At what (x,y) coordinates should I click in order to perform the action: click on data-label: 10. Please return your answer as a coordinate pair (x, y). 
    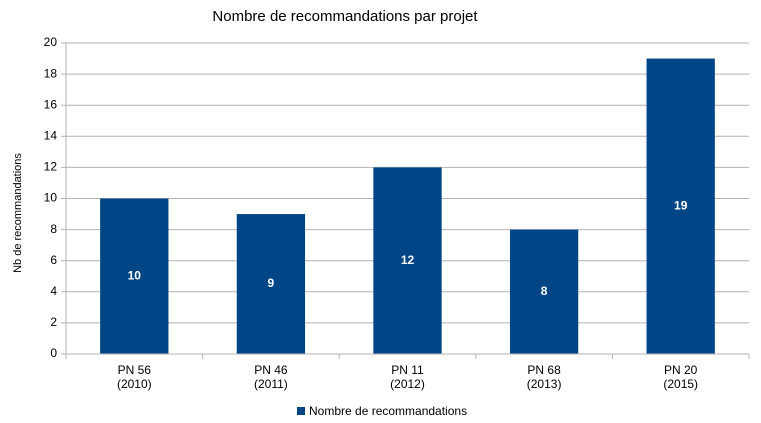
    Looking at the image, I should click on (135, 275).